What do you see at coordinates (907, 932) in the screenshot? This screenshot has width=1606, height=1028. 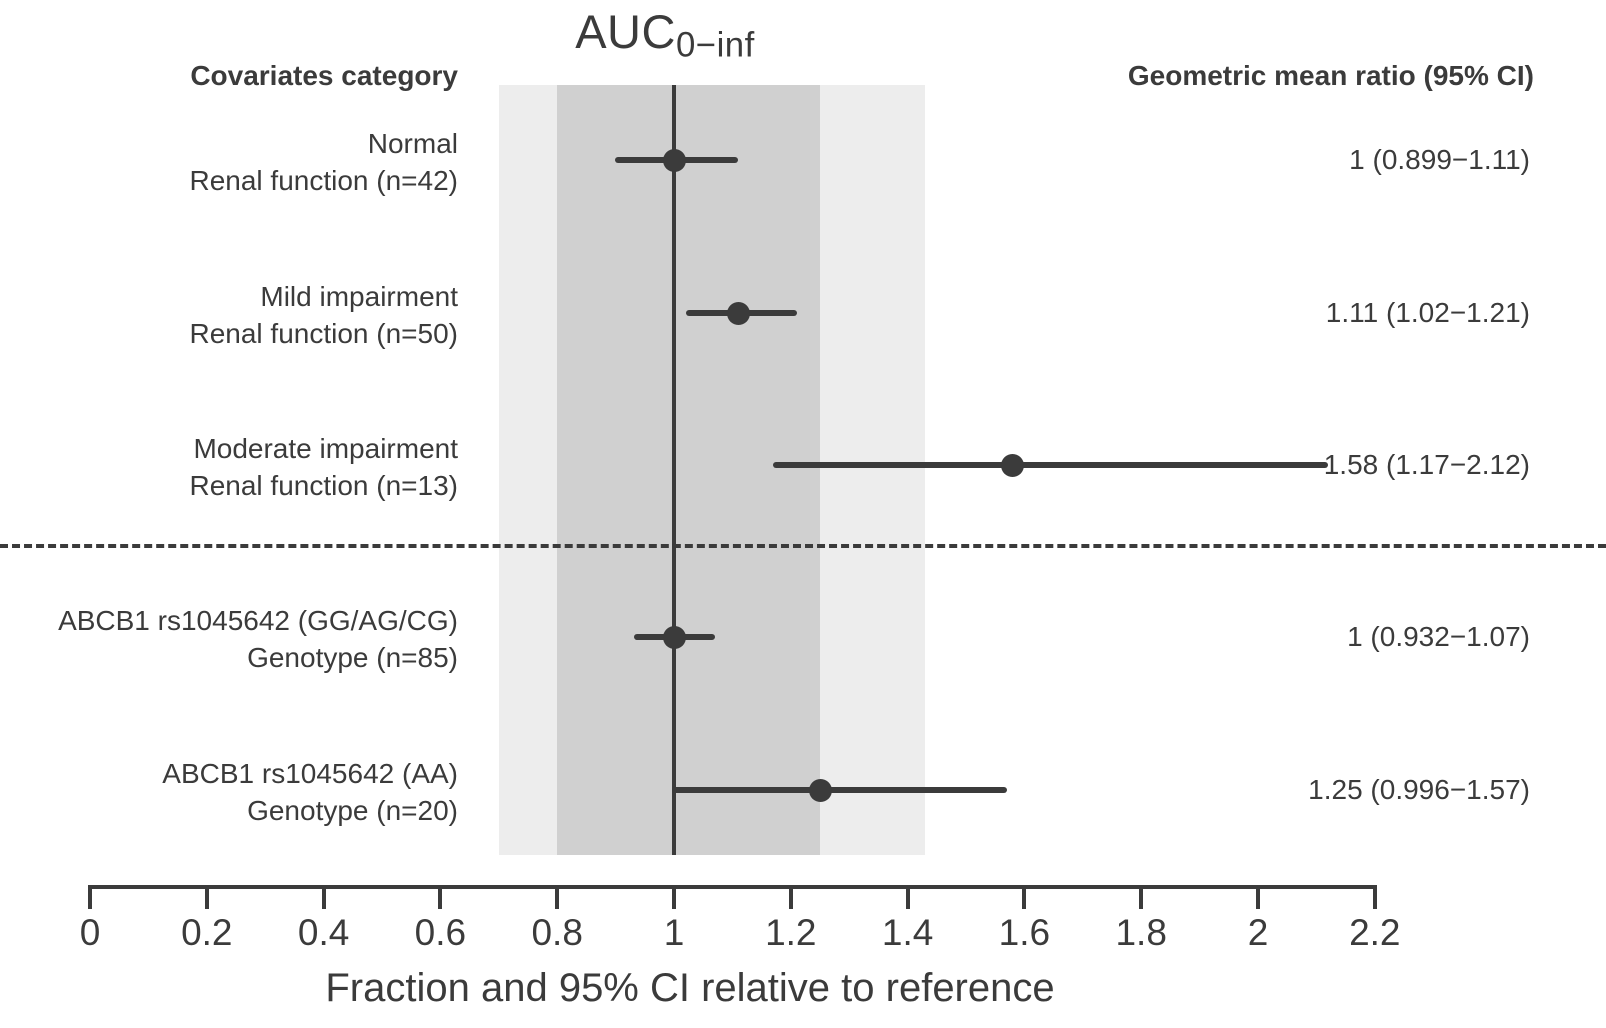 I see `x-axis-tick-label: 1.4` at bounding box center [907, 932].